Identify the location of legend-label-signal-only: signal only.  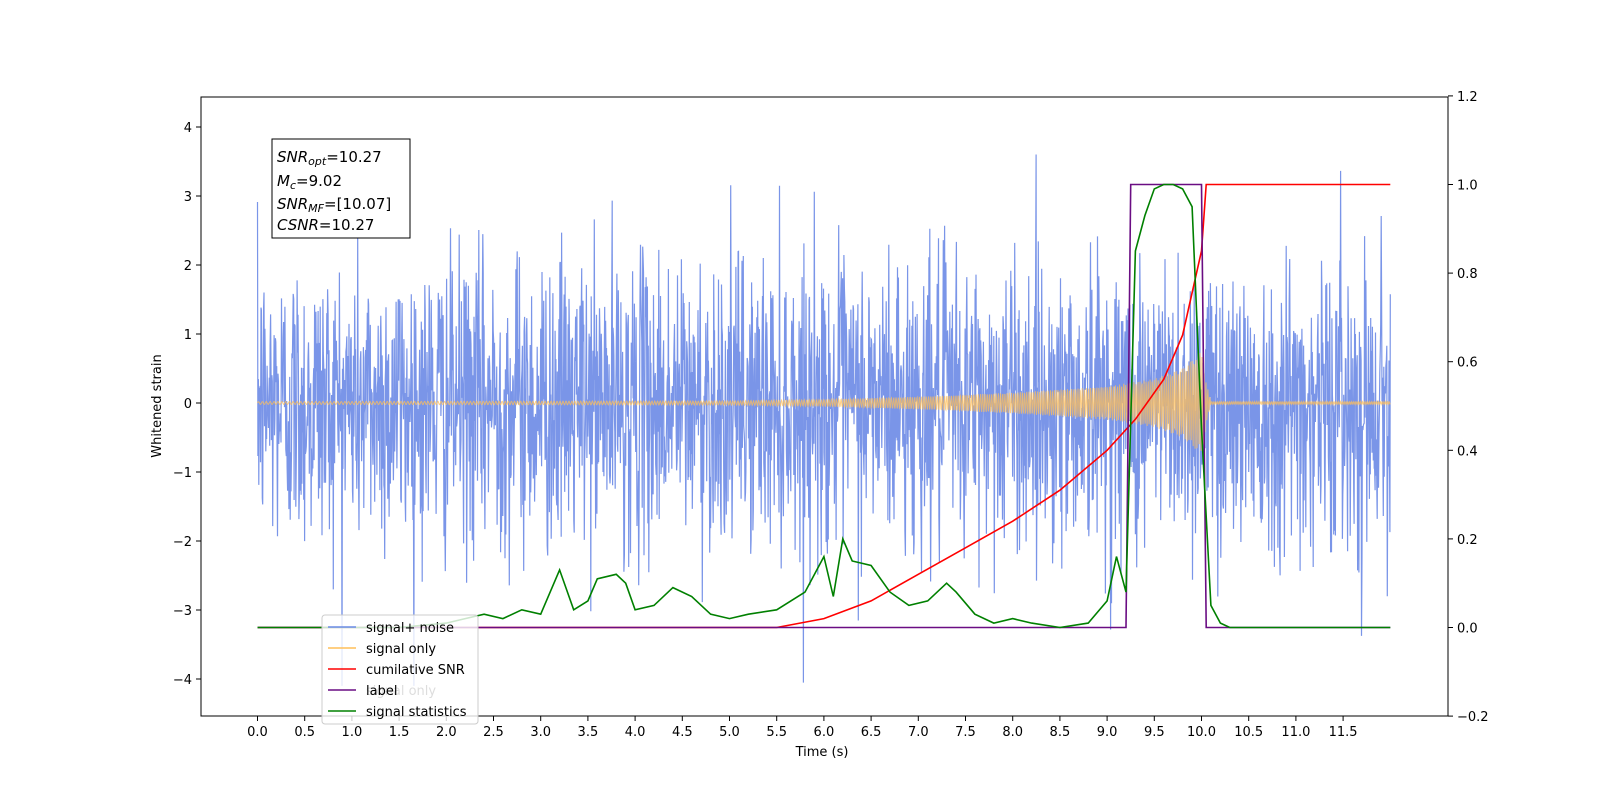
(401, 649).